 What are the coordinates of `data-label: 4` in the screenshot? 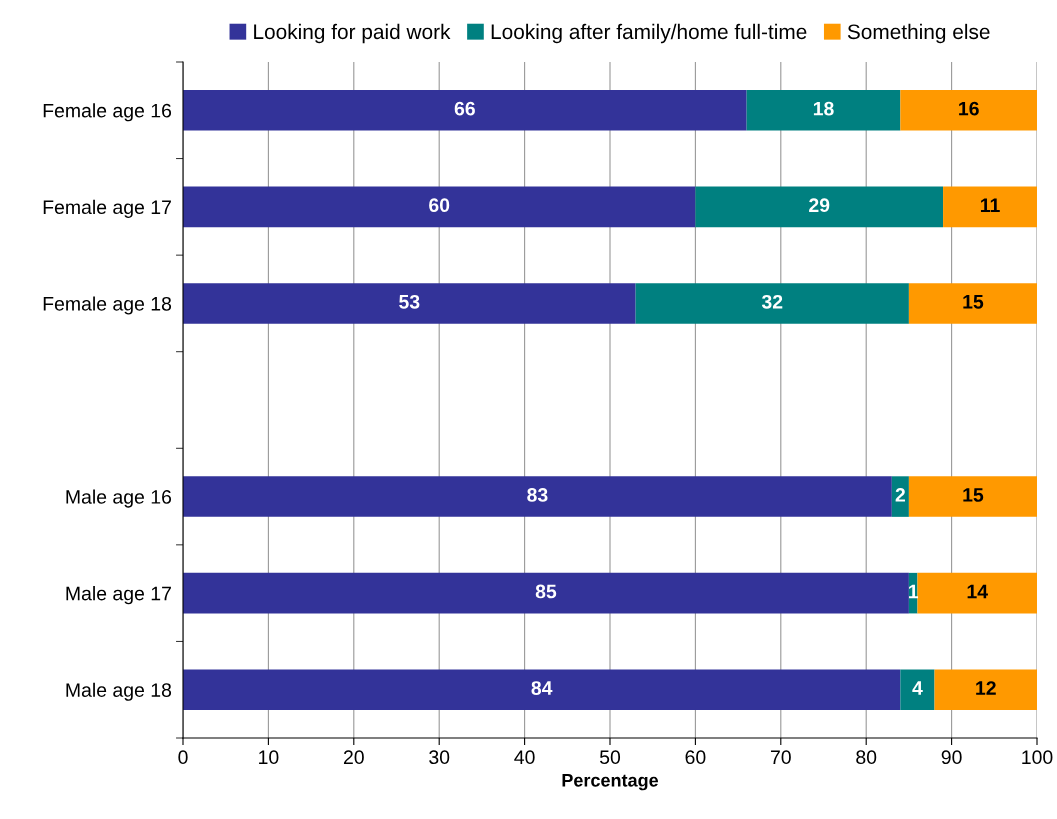 It's located at (917, 688).